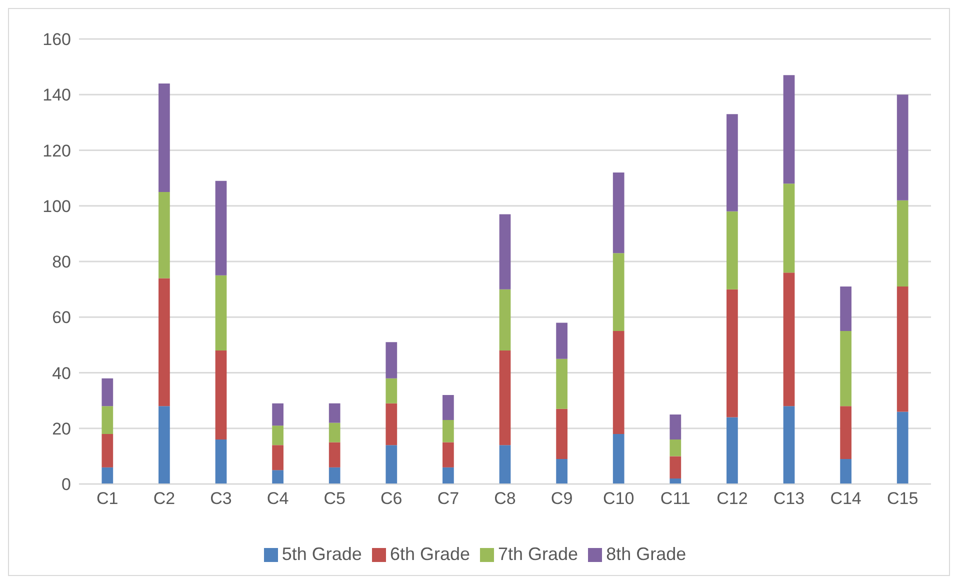  Describe the element at coordinates (61, 262) in the screenshot. I see `y-tick-label: 80` at that location.